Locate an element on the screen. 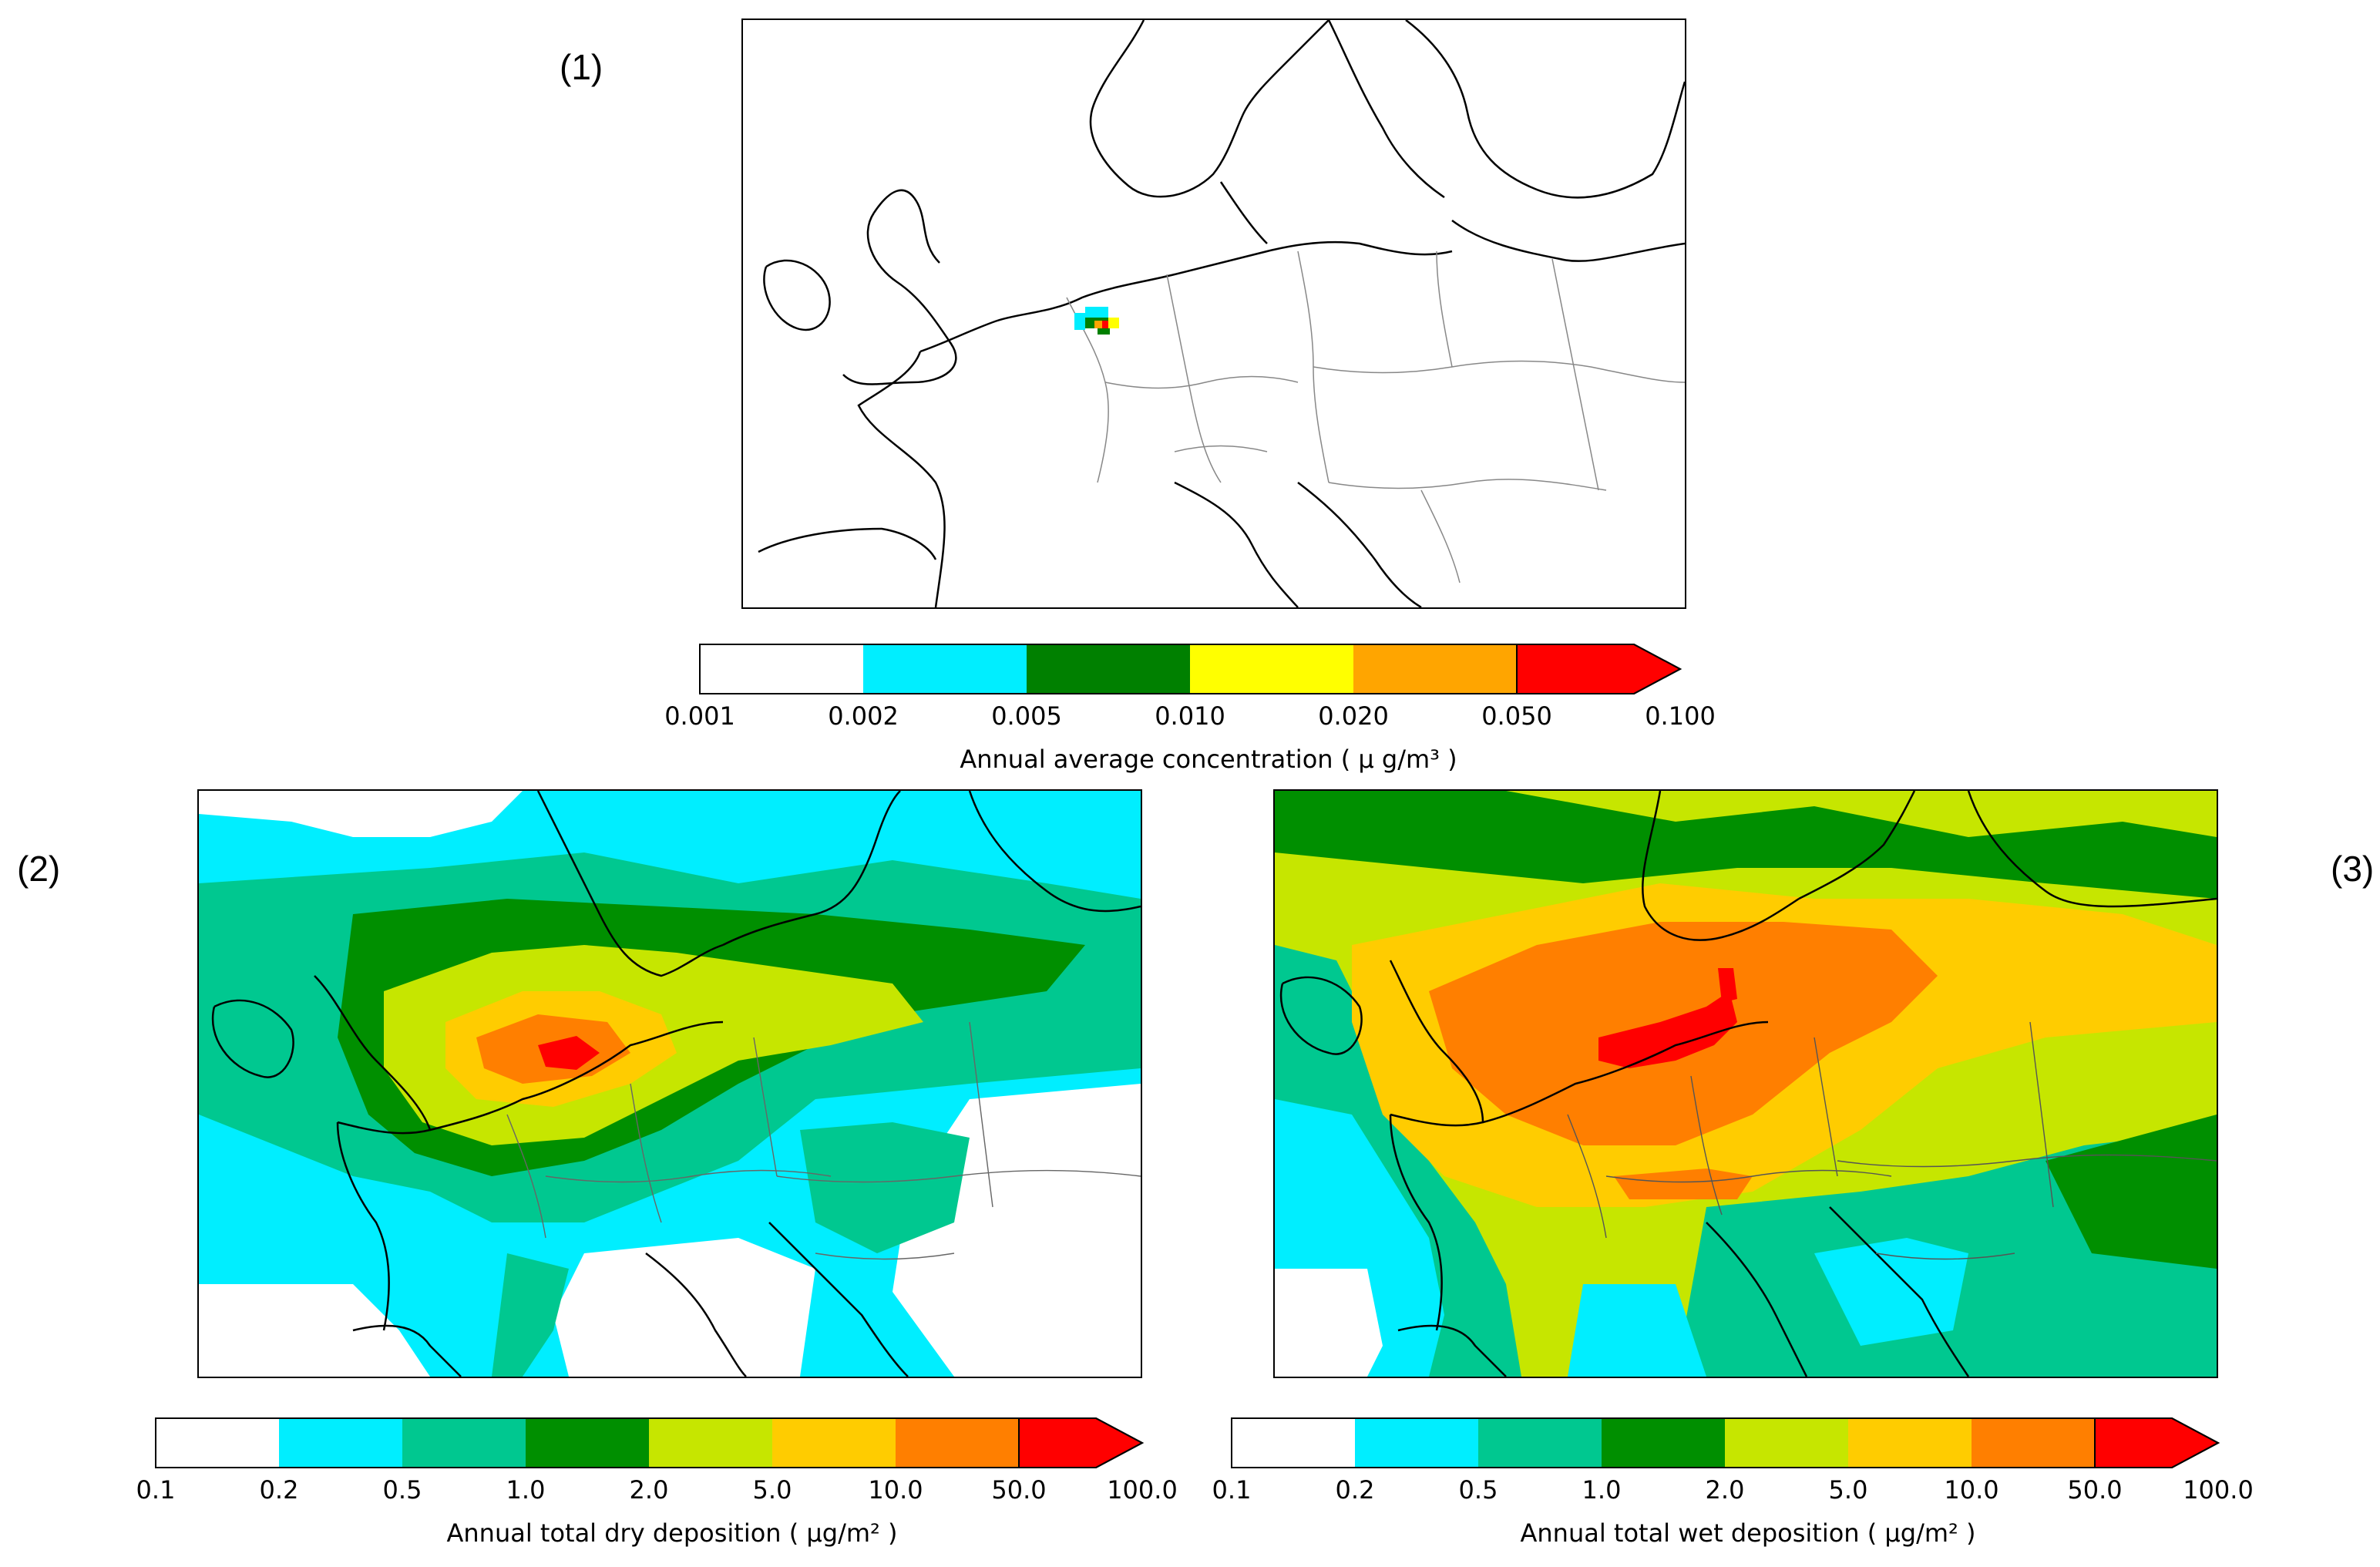  colorbar-title: Annual average concentration ( μ g/m³ ) is located at coordinates (1208, 759).